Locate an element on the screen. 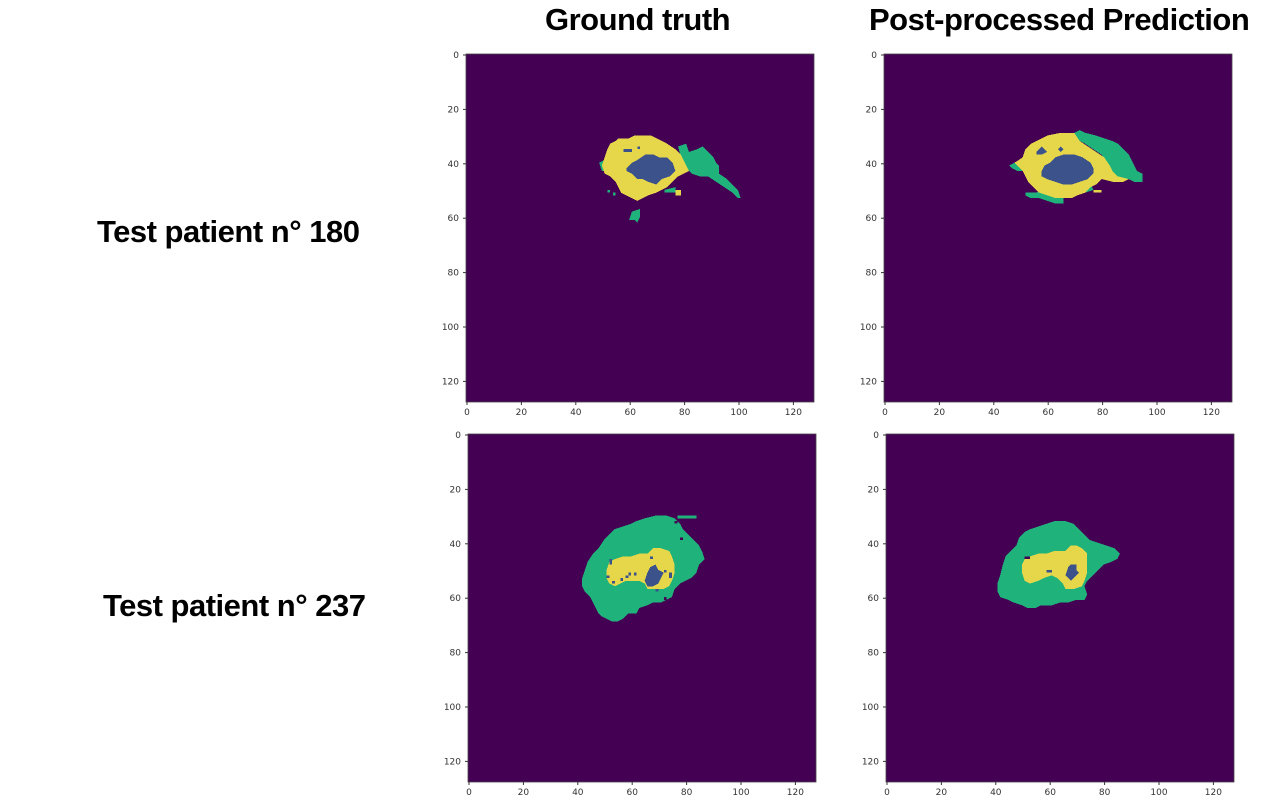 The image size is (1280, 804). column-title-prediction: Post-processed Prediction is located at coordinates (1059, 19).